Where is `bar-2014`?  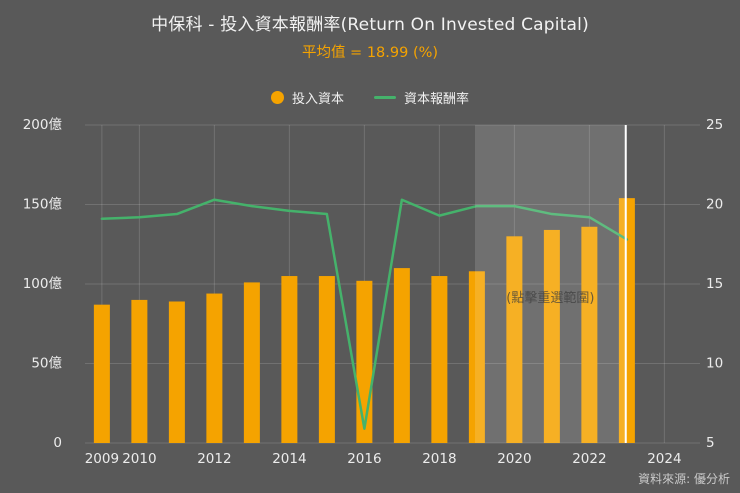 bar-2014 is located at coordinates (289, 359).